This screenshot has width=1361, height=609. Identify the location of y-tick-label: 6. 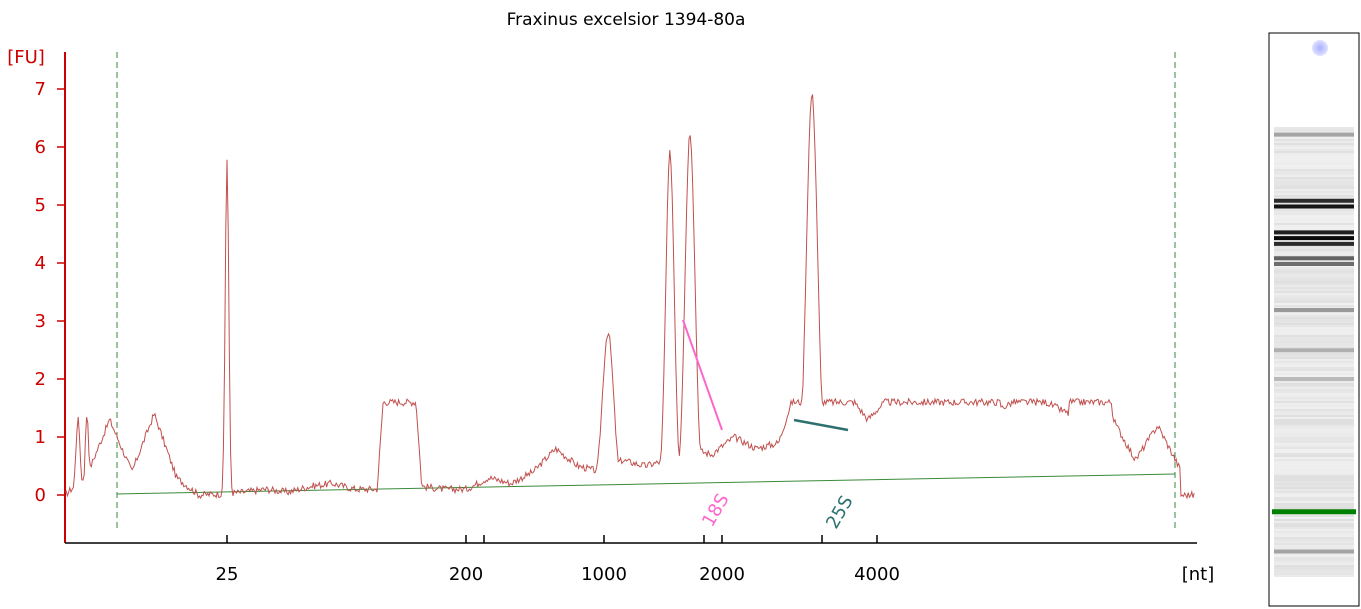
(40, 147).